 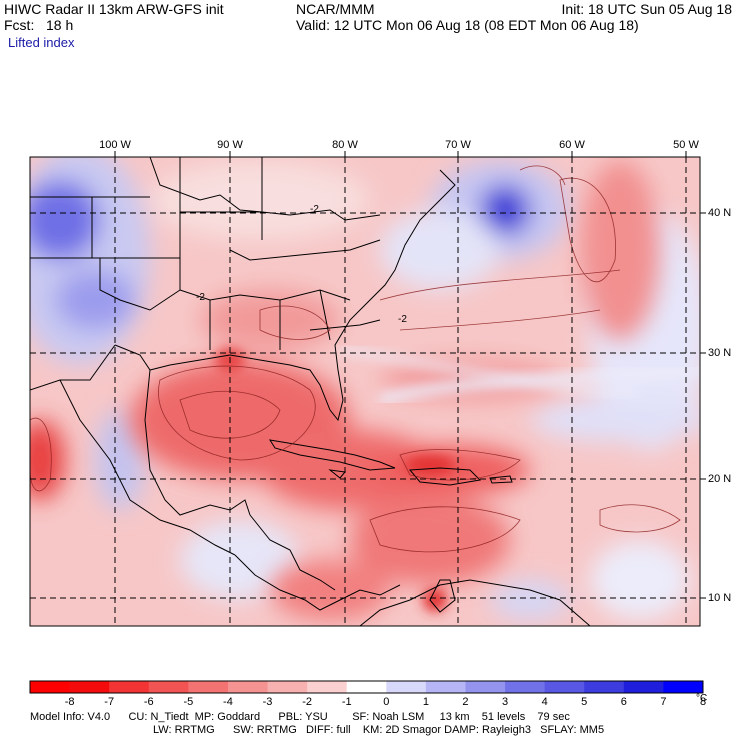 I want to click on colorbar-tick-label: 6, so click(x=623, y=702).